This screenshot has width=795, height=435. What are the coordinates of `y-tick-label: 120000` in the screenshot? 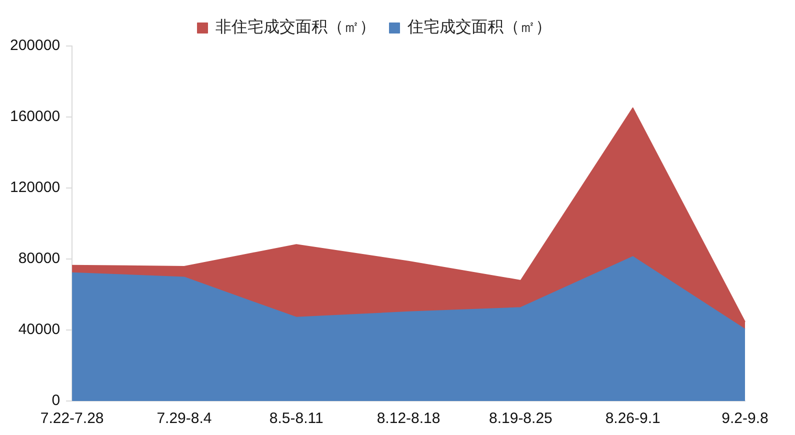 It's located at (35, 187).